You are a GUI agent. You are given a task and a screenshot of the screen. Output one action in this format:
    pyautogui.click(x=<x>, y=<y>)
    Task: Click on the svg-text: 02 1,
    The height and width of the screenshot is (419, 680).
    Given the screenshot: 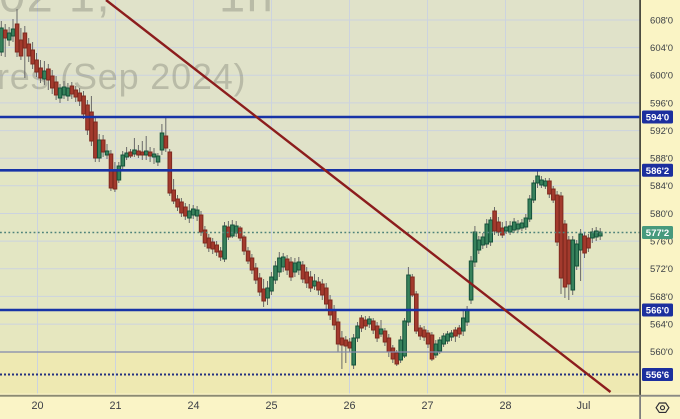 What is the action you would take?
    pyautogui.click(x=55, y=11)
    